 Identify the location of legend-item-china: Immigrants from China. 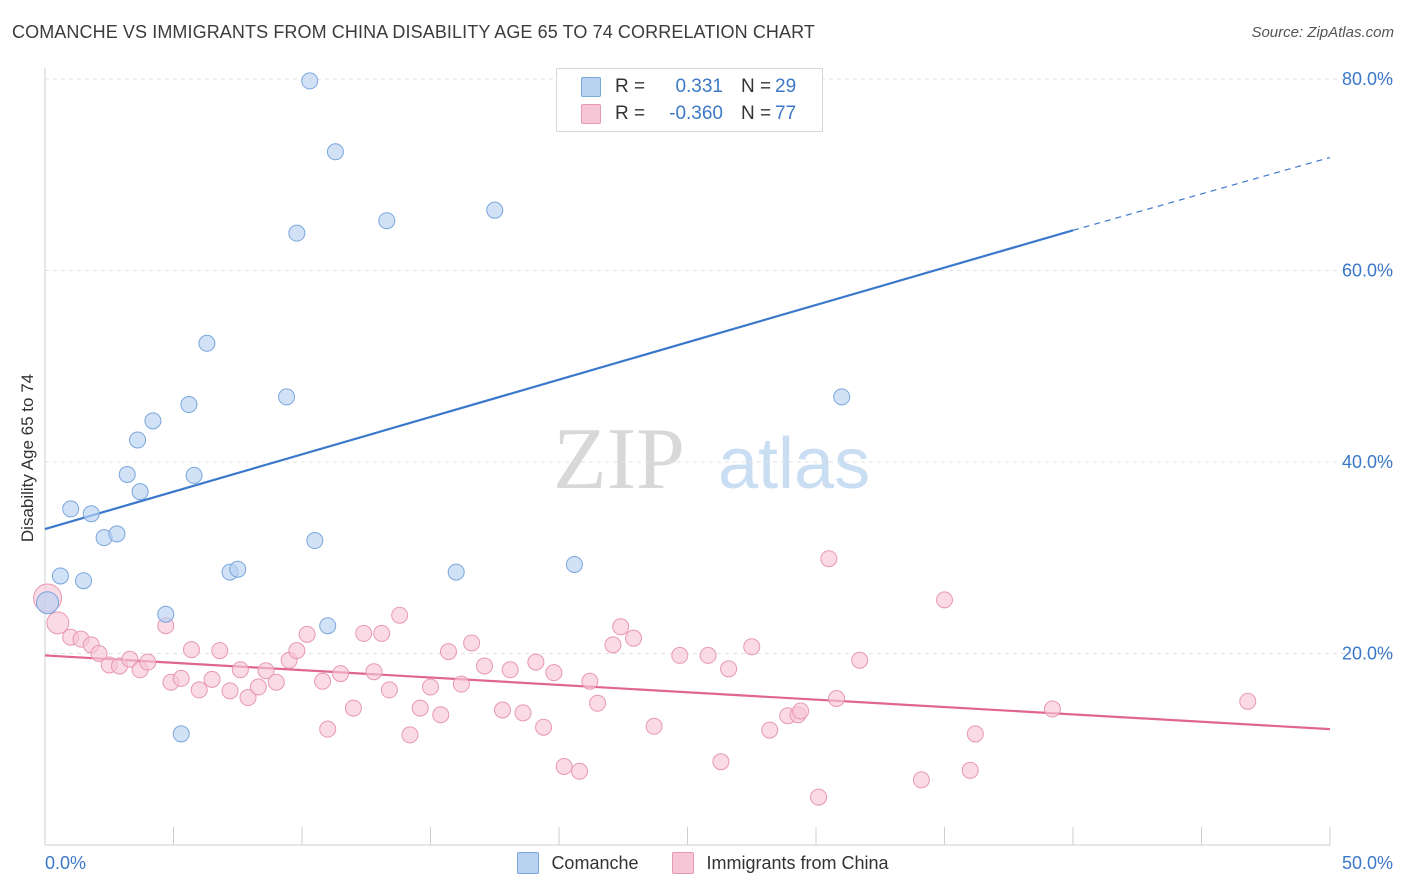
(780, 863).